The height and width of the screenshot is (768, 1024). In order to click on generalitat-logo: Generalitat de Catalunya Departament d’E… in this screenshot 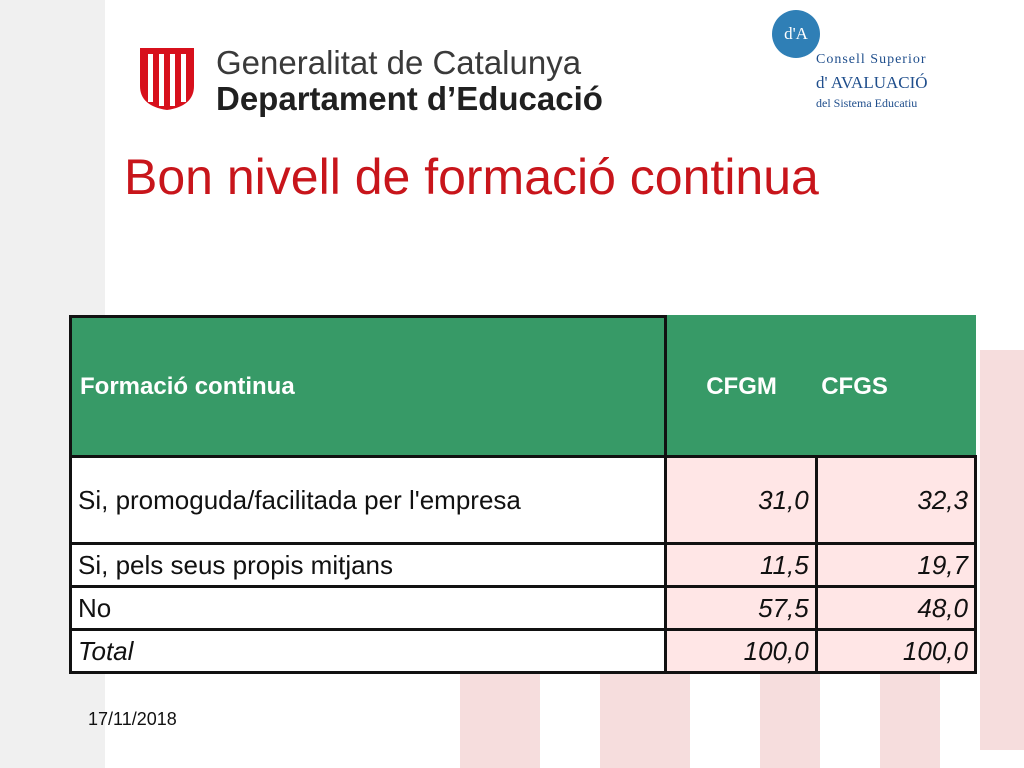, I will do `click(388, 80)`.